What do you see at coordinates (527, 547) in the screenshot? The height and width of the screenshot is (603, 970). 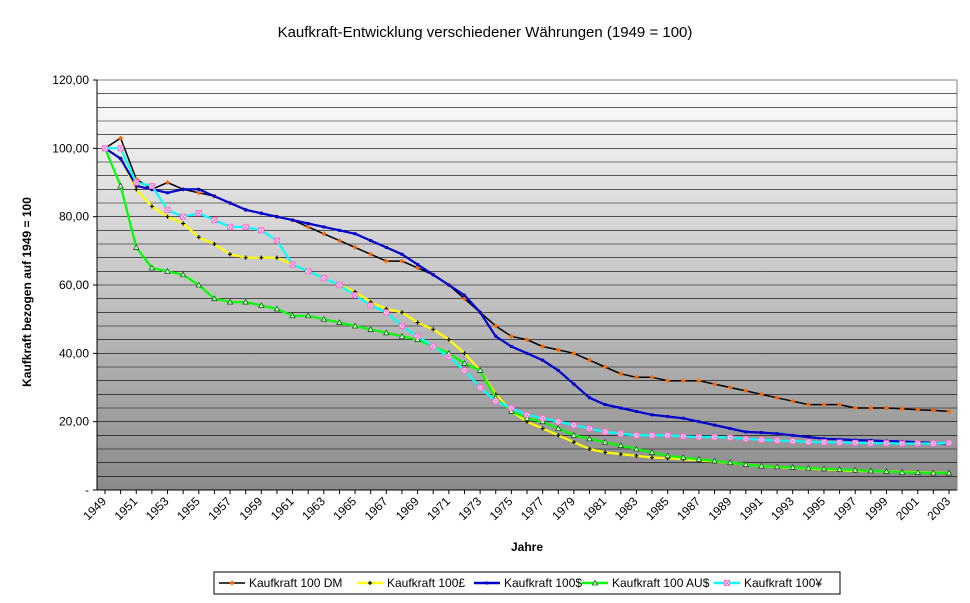 I see `x-axis-label: Jahre` at bounding box center [527, 547].